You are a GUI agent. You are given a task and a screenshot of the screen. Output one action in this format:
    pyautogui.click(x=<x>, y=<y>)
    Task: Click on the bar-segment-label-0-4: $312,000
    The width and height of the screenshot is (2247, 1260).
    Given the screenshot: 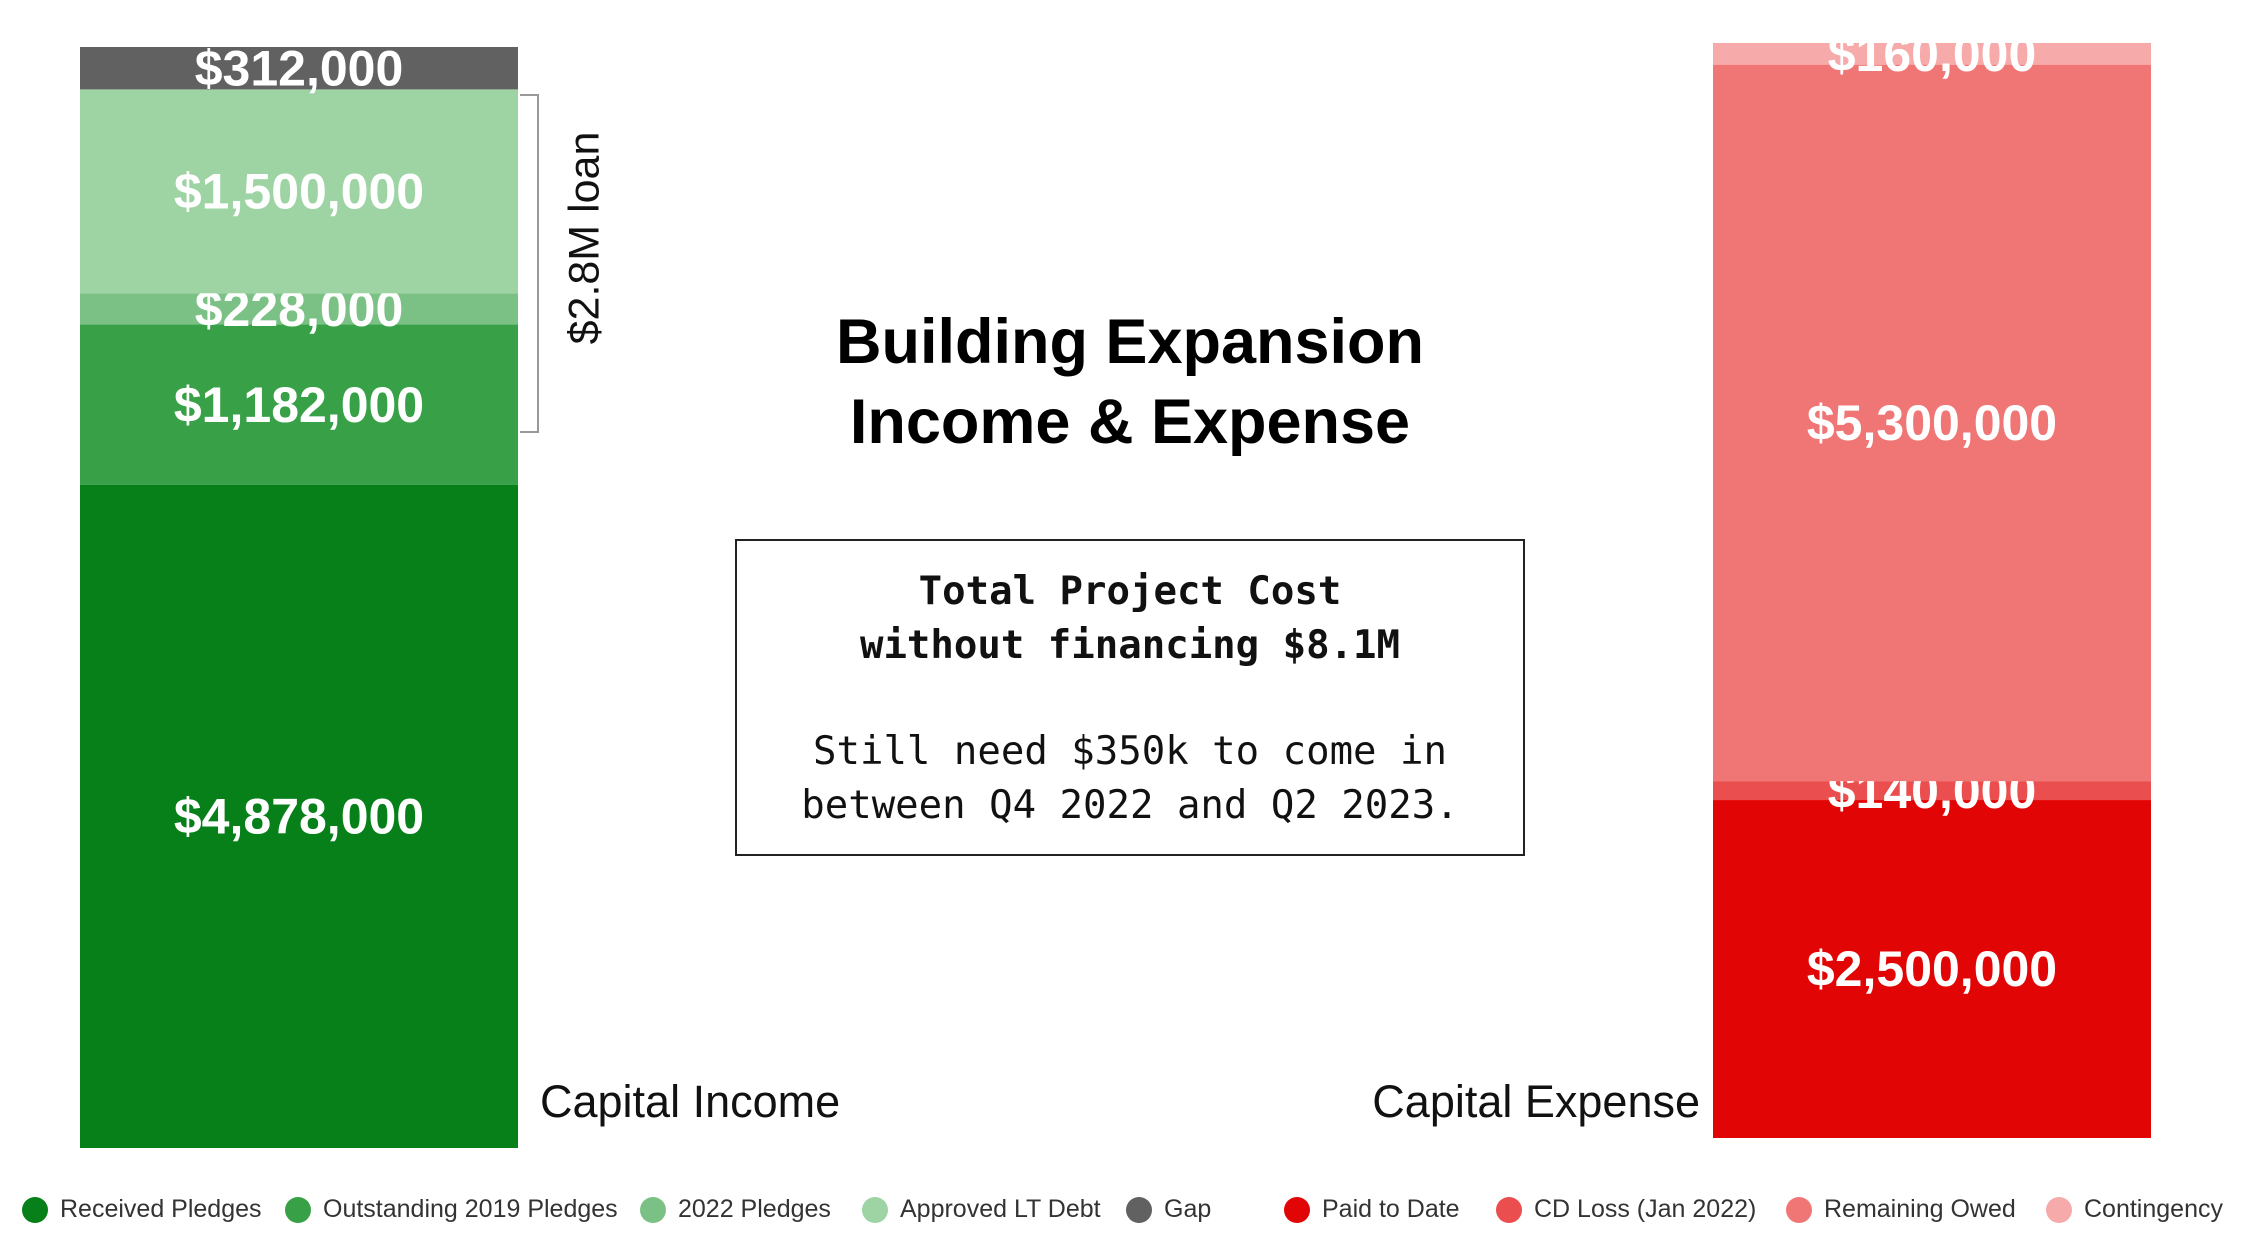 What is the action you would take?
    pyautogui.click(x=299, y=68)
    